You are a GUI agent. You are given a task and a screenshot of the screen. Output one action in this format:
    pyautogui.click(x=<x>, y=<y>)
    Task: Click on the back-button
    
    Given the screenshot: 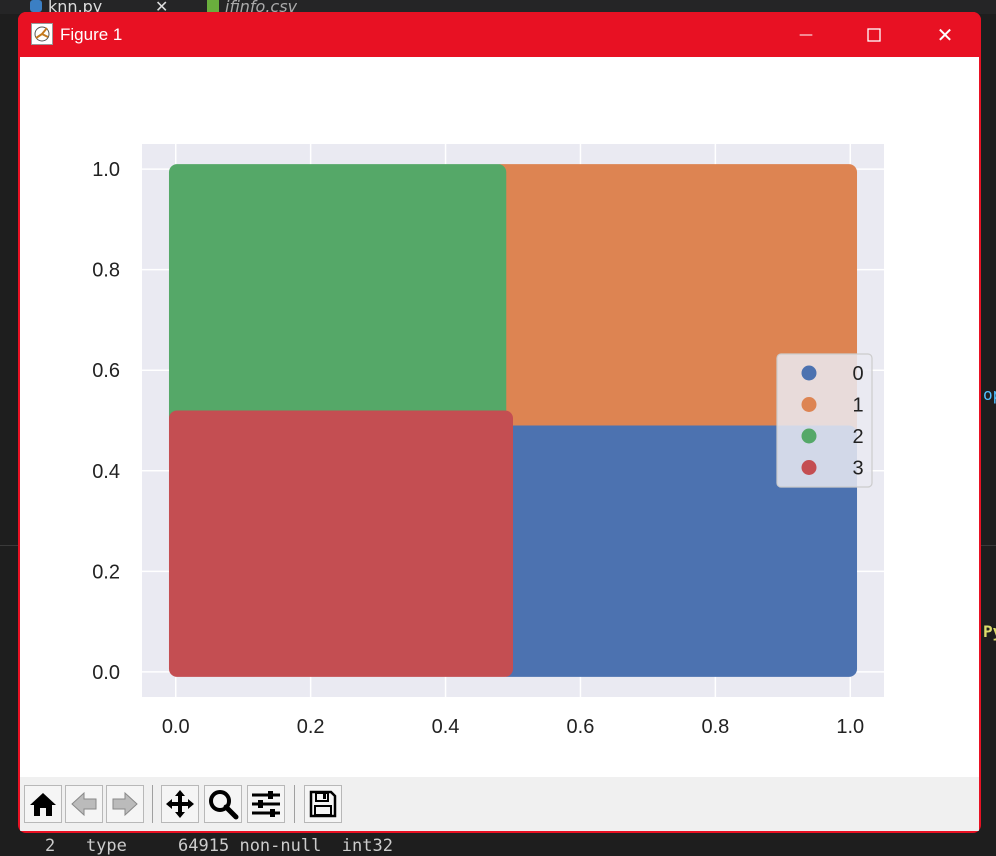 What is the action you would take?
    pyautogui.click(x=84, y=804)
    